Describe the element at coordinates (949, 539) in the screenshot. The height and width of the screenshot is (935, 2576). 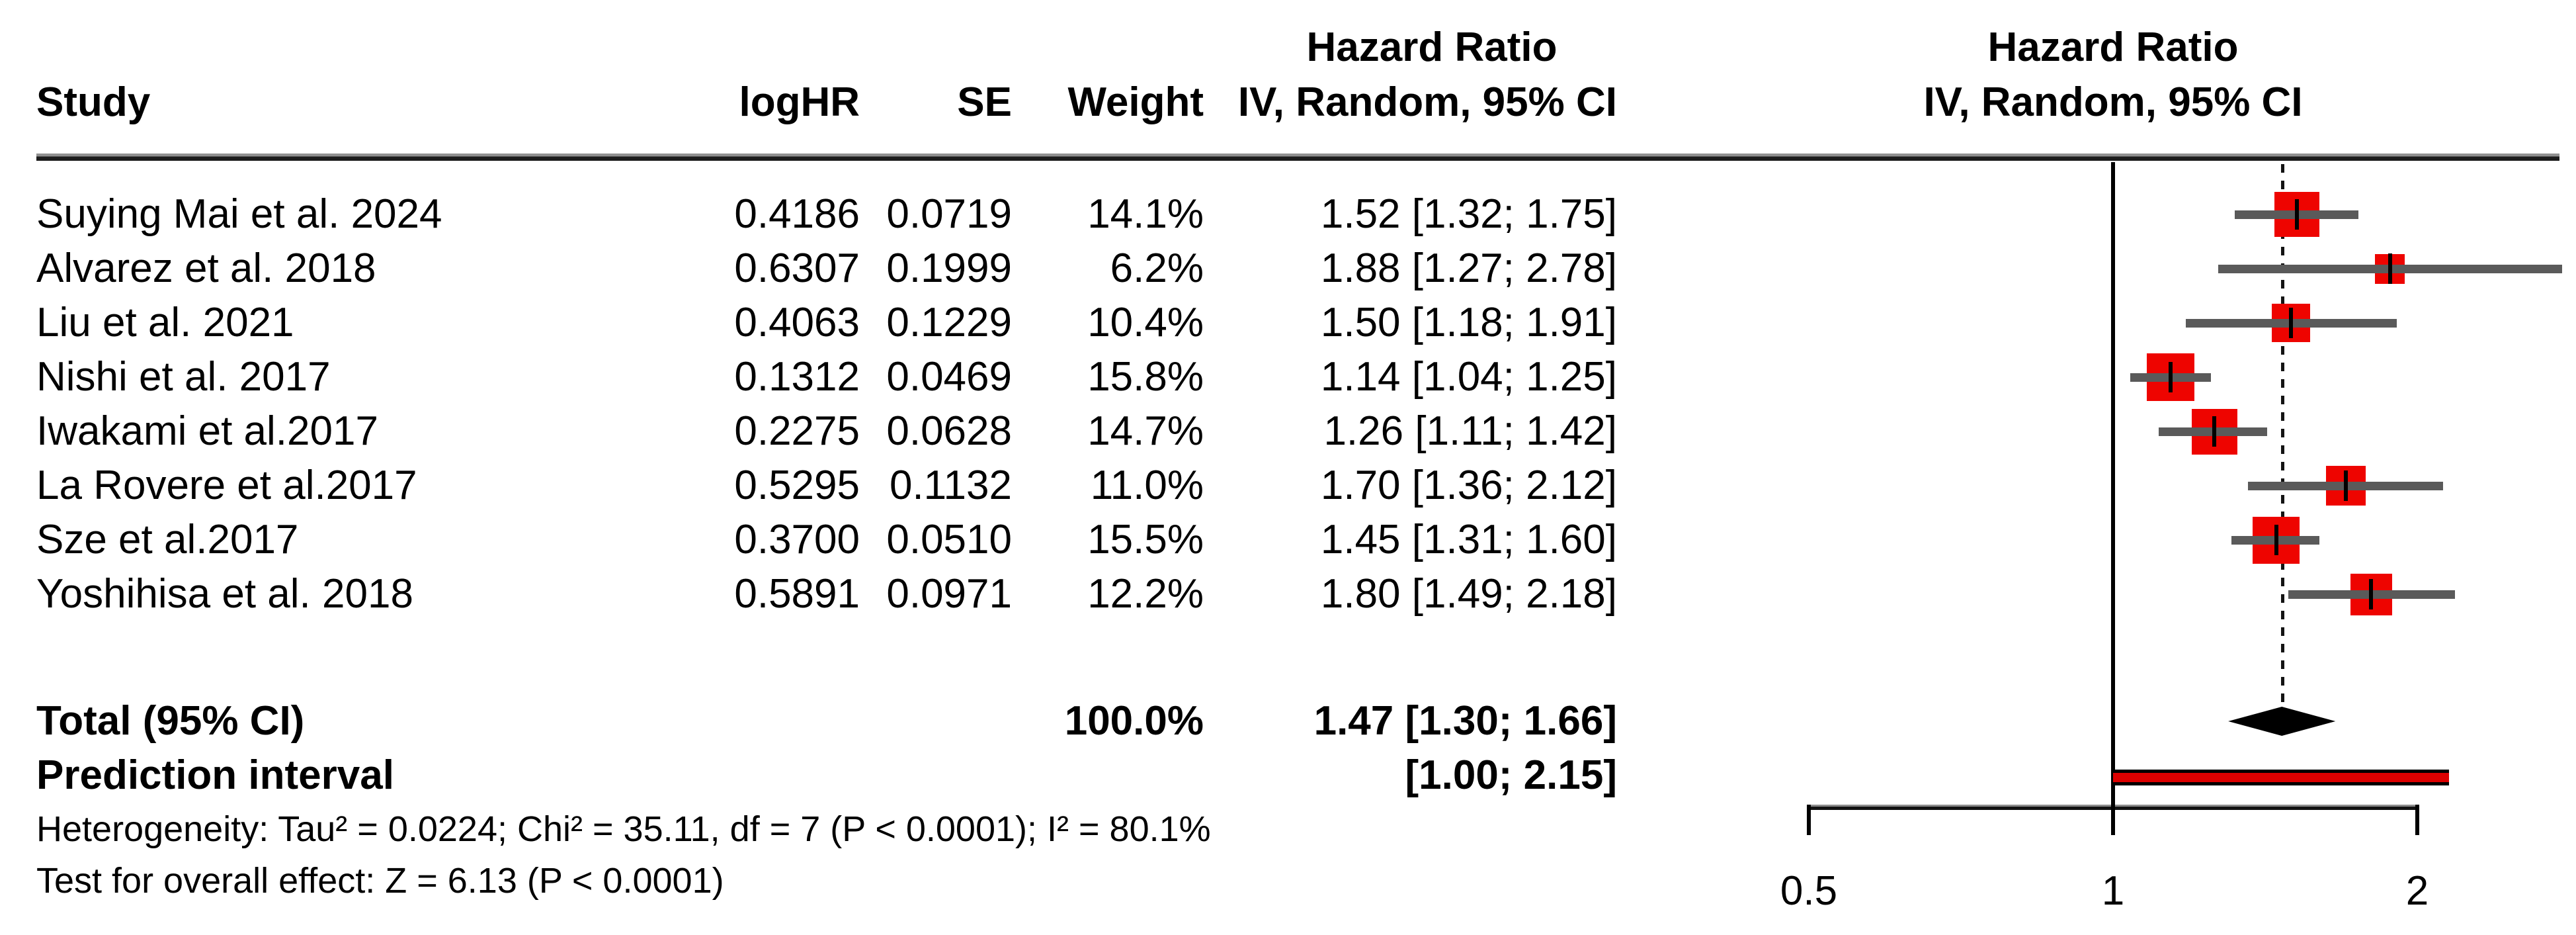
I see `study-se: 0.0510` at that location.